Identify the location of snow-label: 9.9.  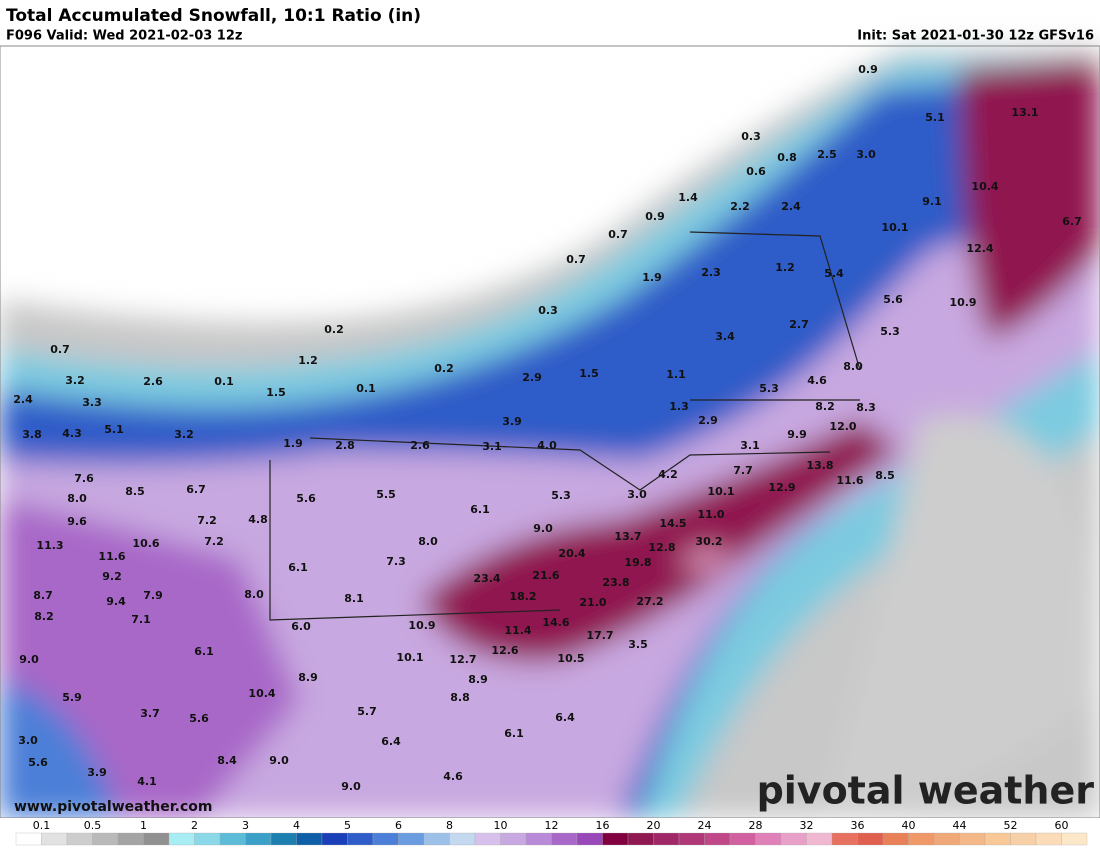
(797, 434).